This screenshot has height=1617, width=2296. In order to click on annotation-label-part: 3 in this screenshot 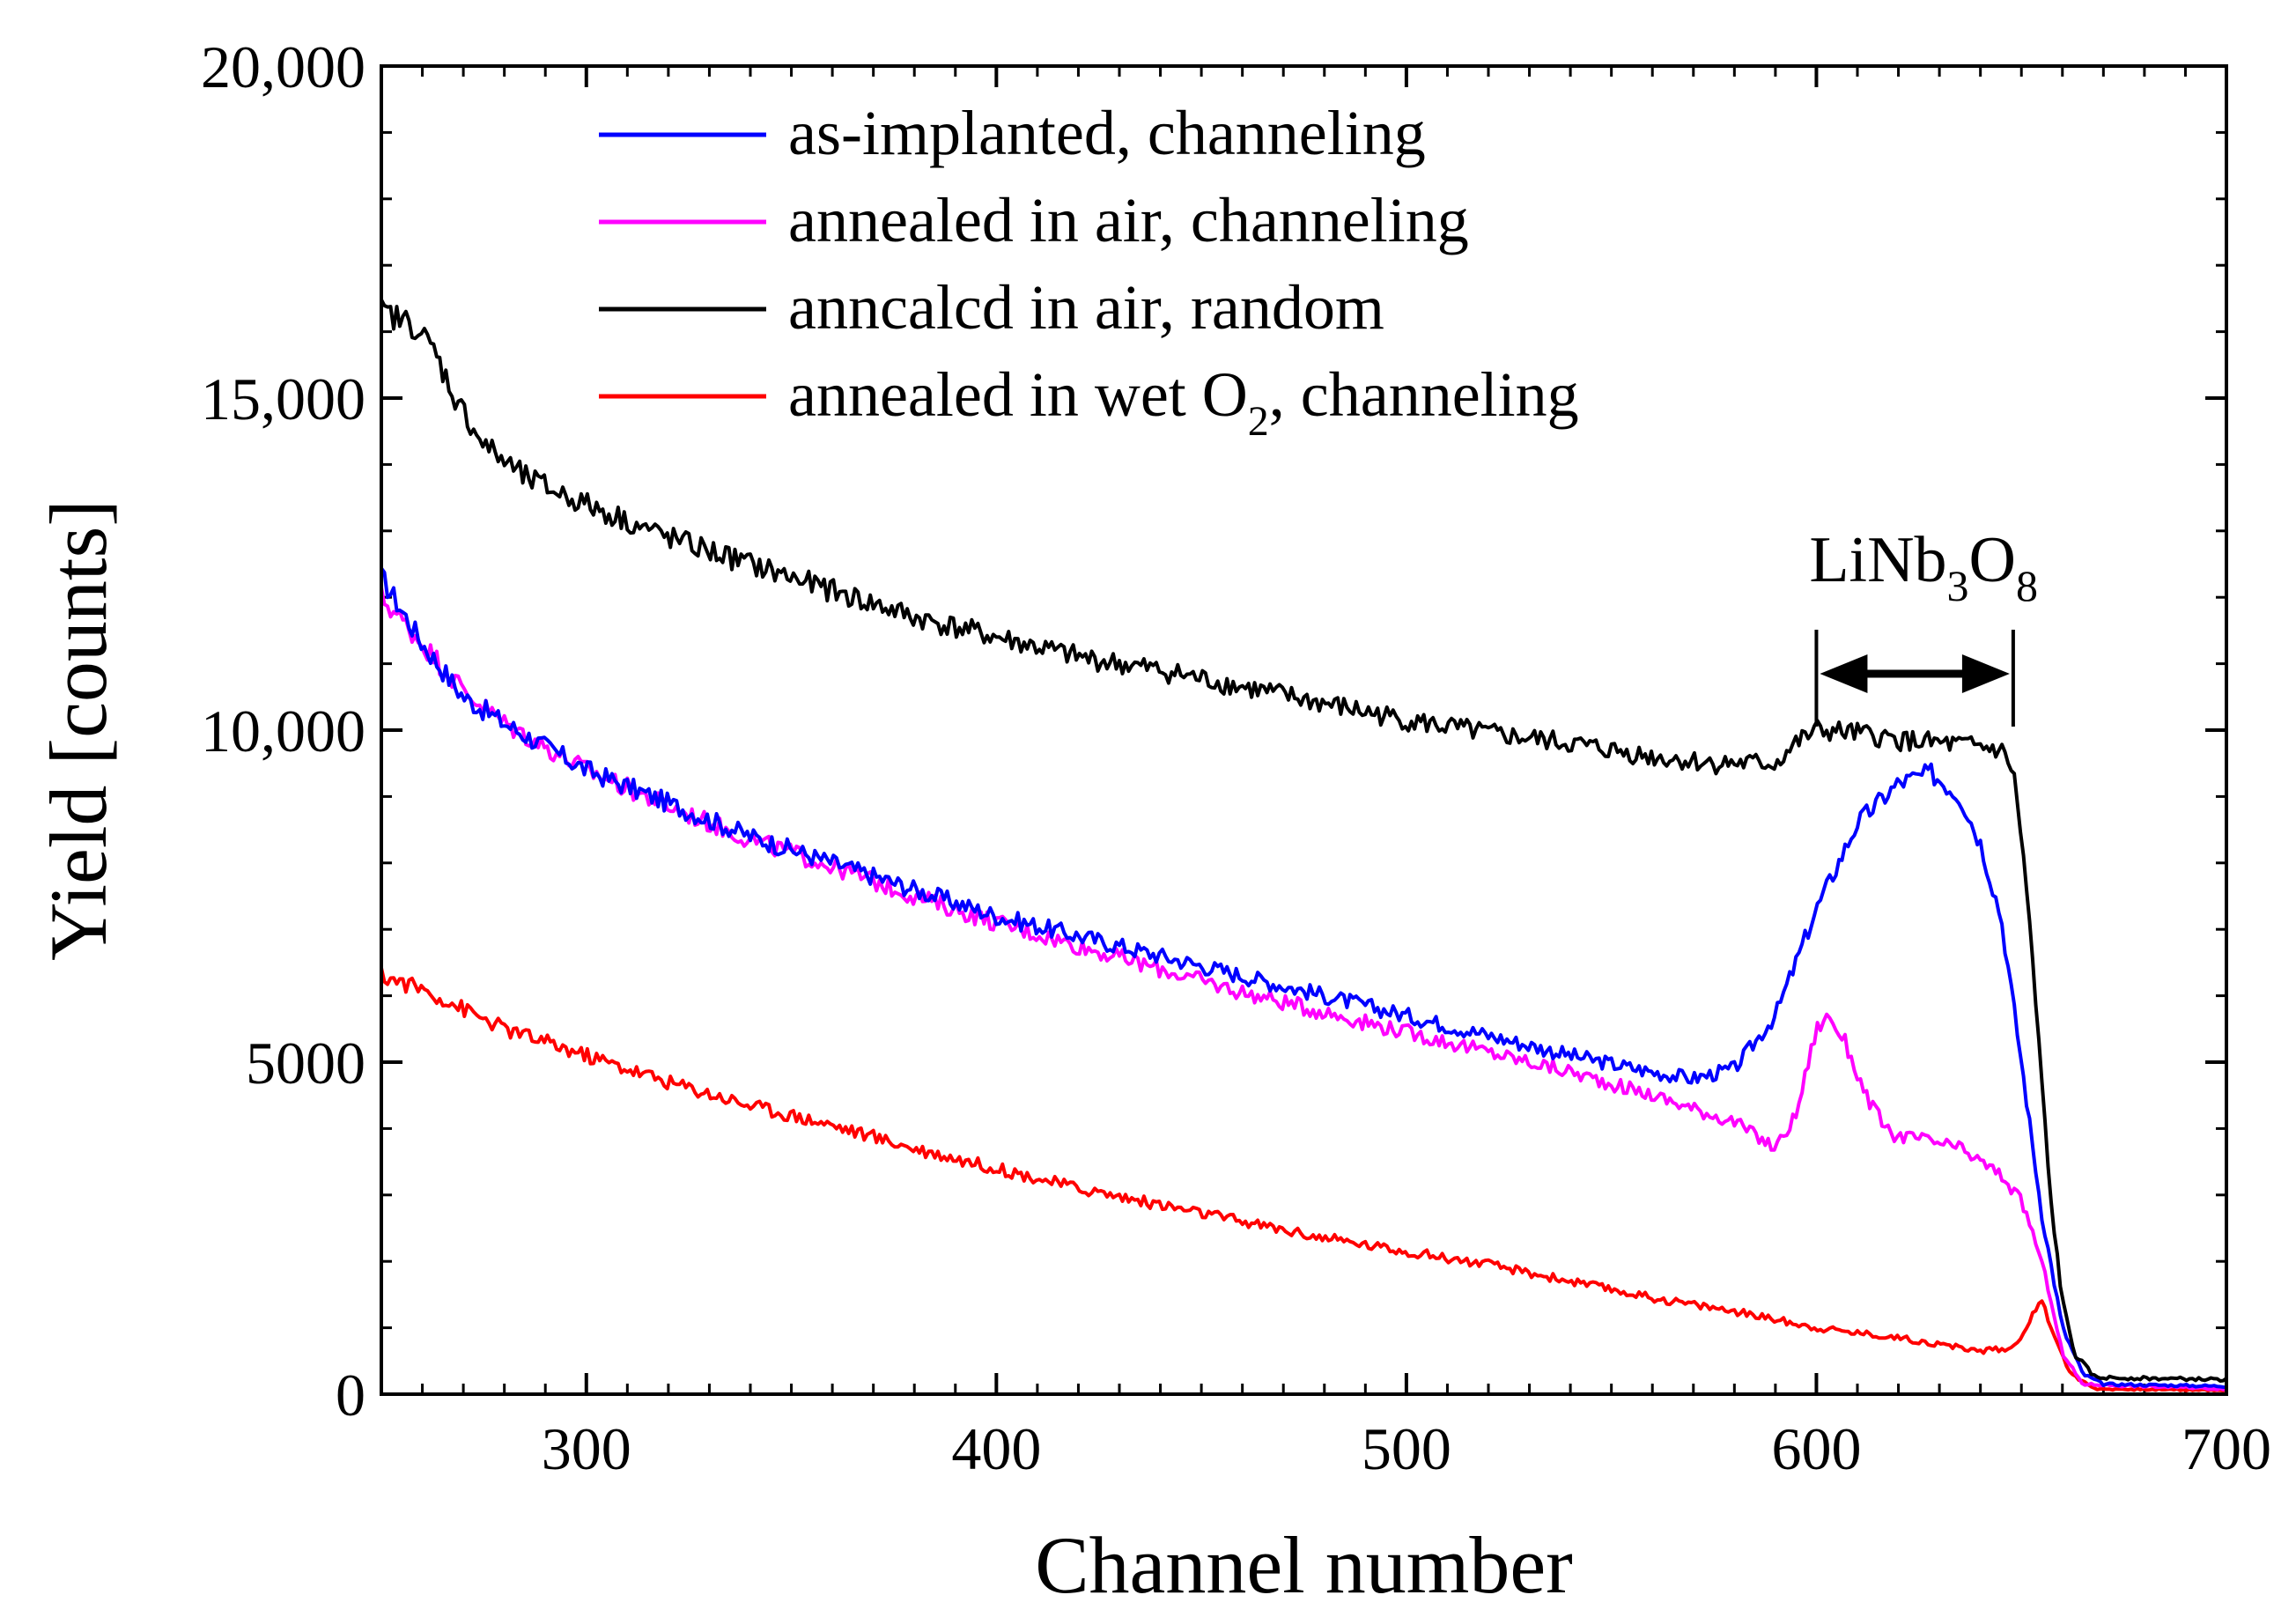, I will do `click(1958, 585)`.